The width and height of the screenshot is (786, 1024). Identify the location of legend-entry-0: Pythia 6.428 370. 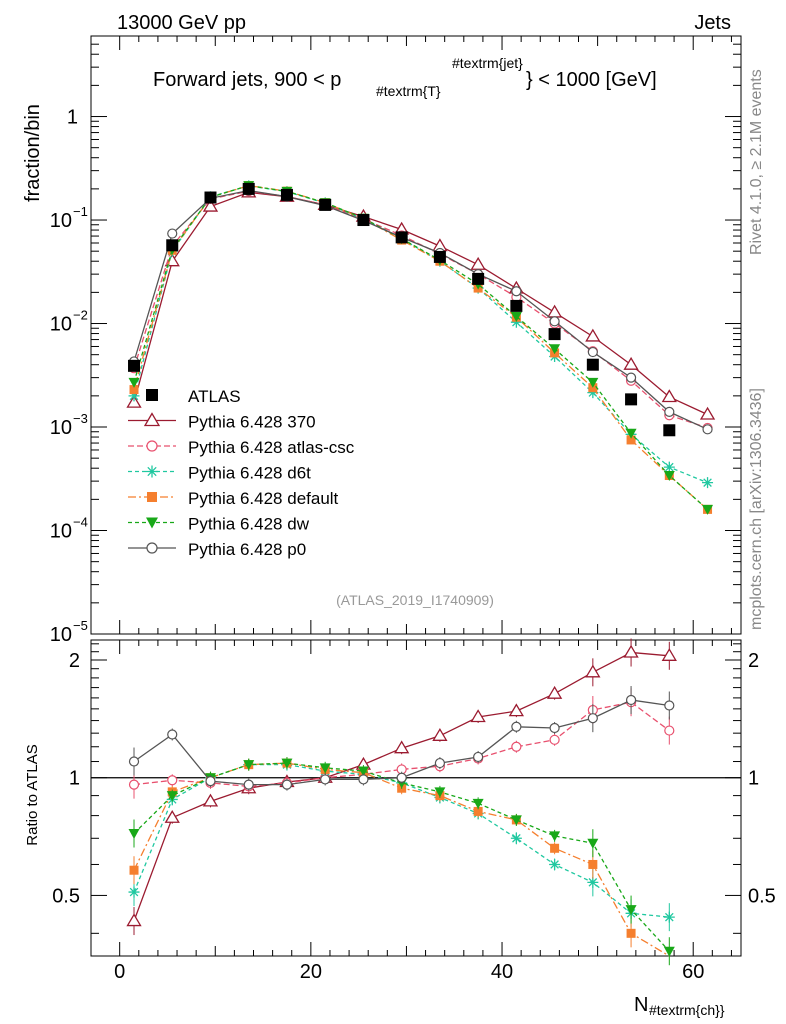
(222, 422).